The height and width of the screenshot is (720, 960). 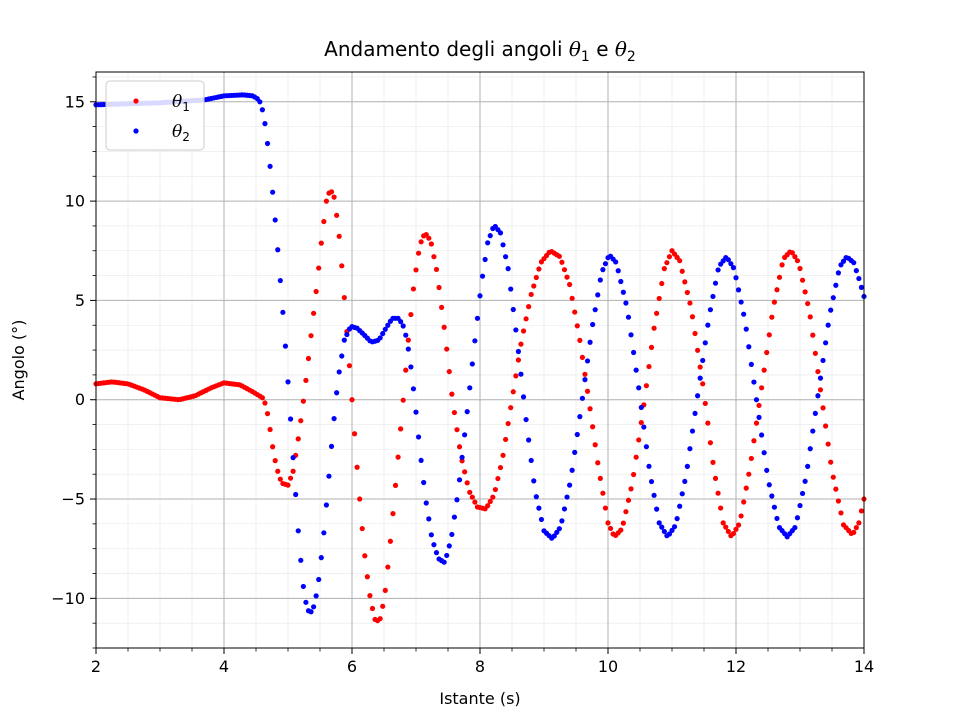 What do you see at coordinates (136, 131) in the screenshot?
I see `legend-marker-theta2` at bounding box center [136, 131].